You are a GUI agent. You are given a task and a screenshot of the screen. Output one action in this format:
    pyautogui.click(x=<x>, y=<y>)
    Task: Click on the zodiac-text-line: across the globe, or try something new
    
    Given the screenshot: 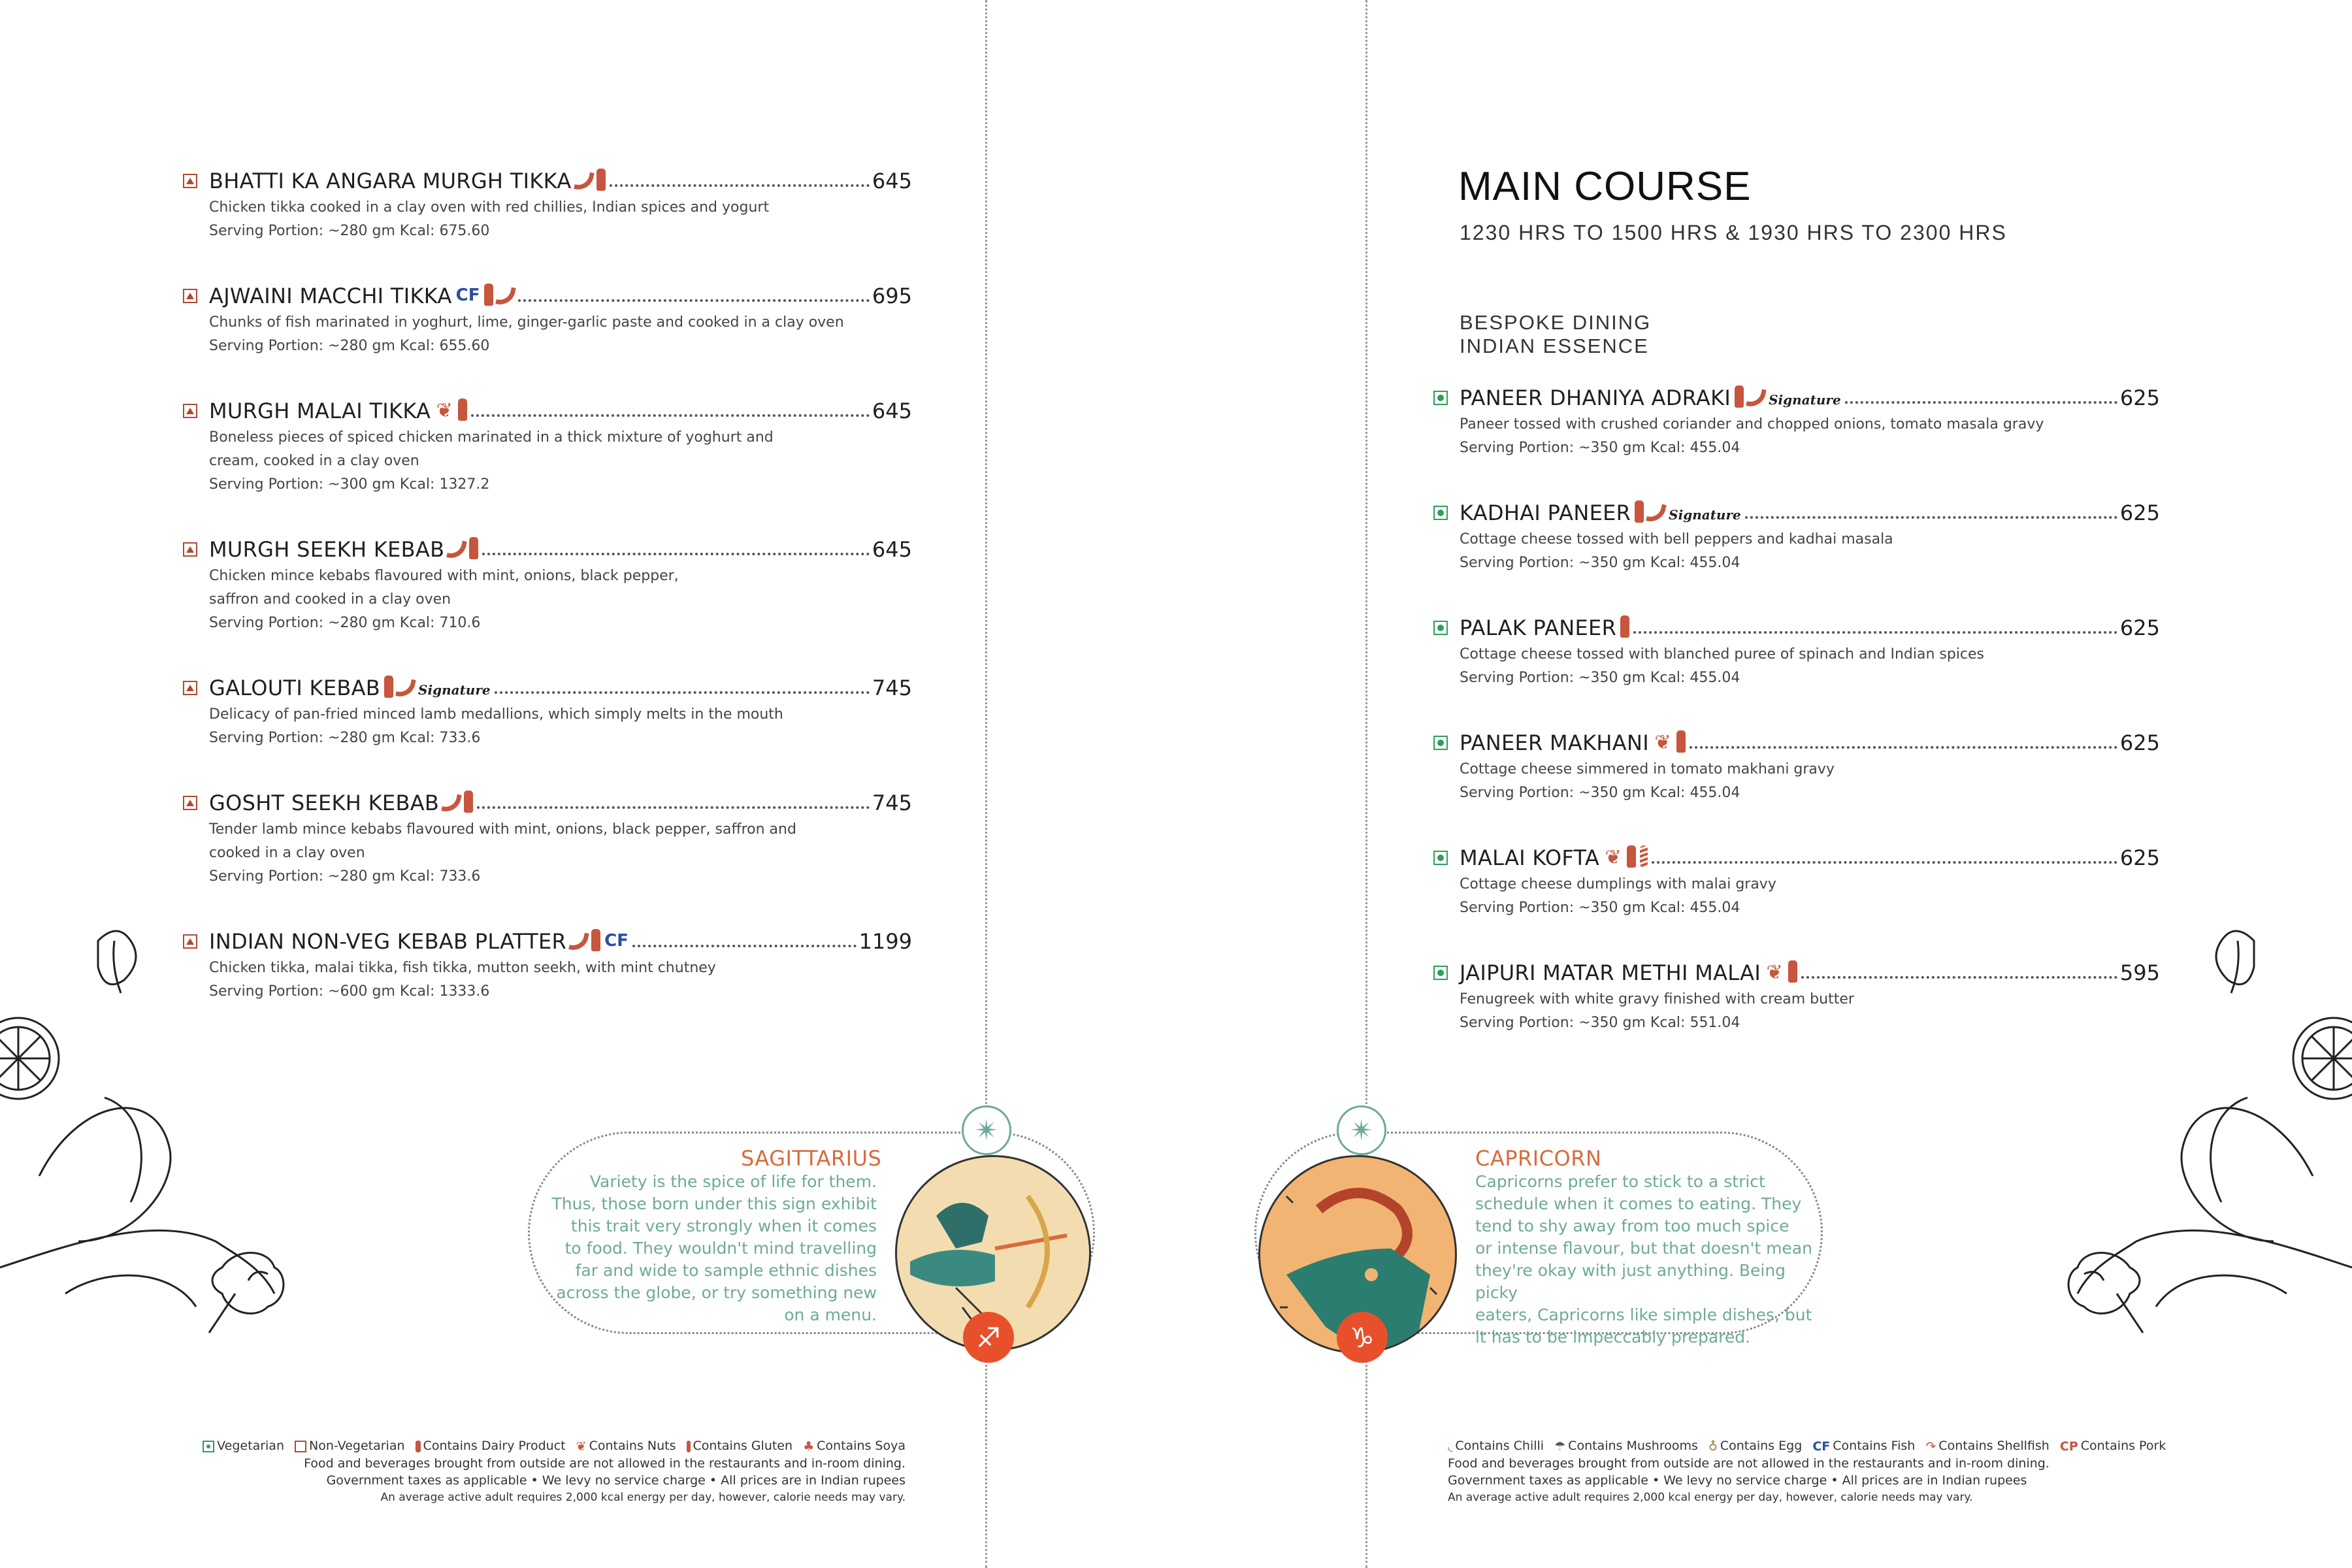 What is the action you would take?
    pyautogui.click(x=716, y=1292)
    